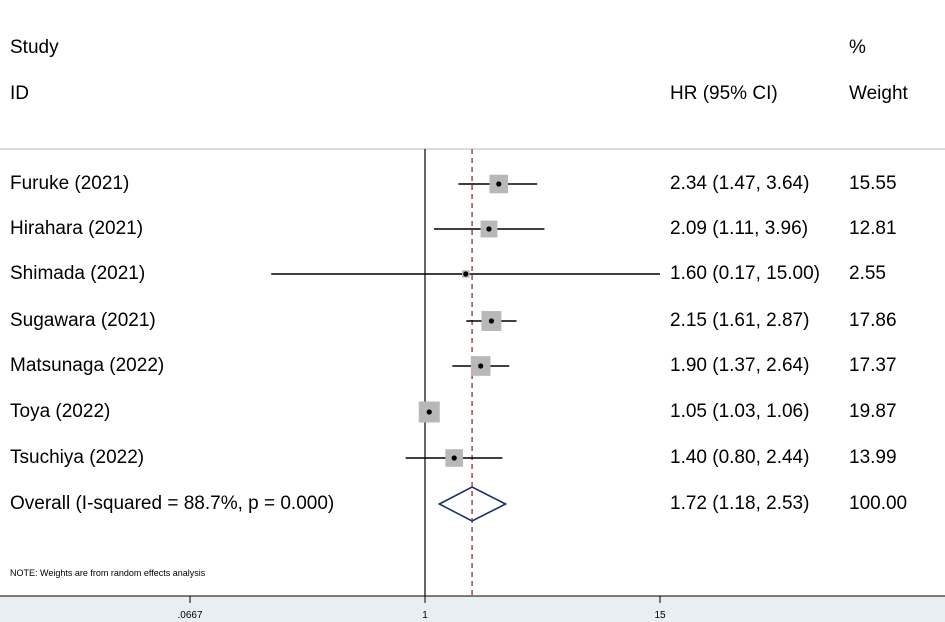 The image size is (945, 622). Describe the element at coordinates (77, 457) in the screenshot. I see `study-label: Tsuchiya (2022)` at that location.